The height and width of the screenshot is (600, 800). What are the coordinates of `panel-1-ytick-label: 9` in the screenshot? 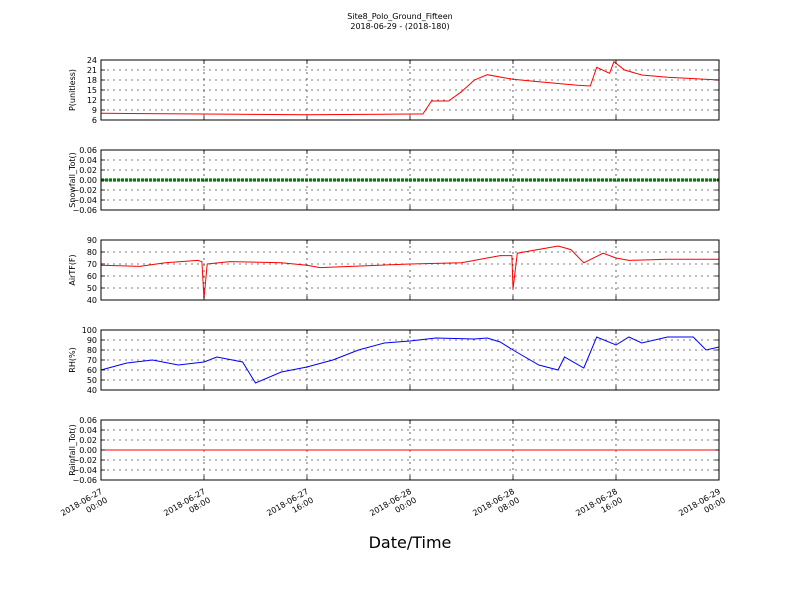 It's located at (94, 110).